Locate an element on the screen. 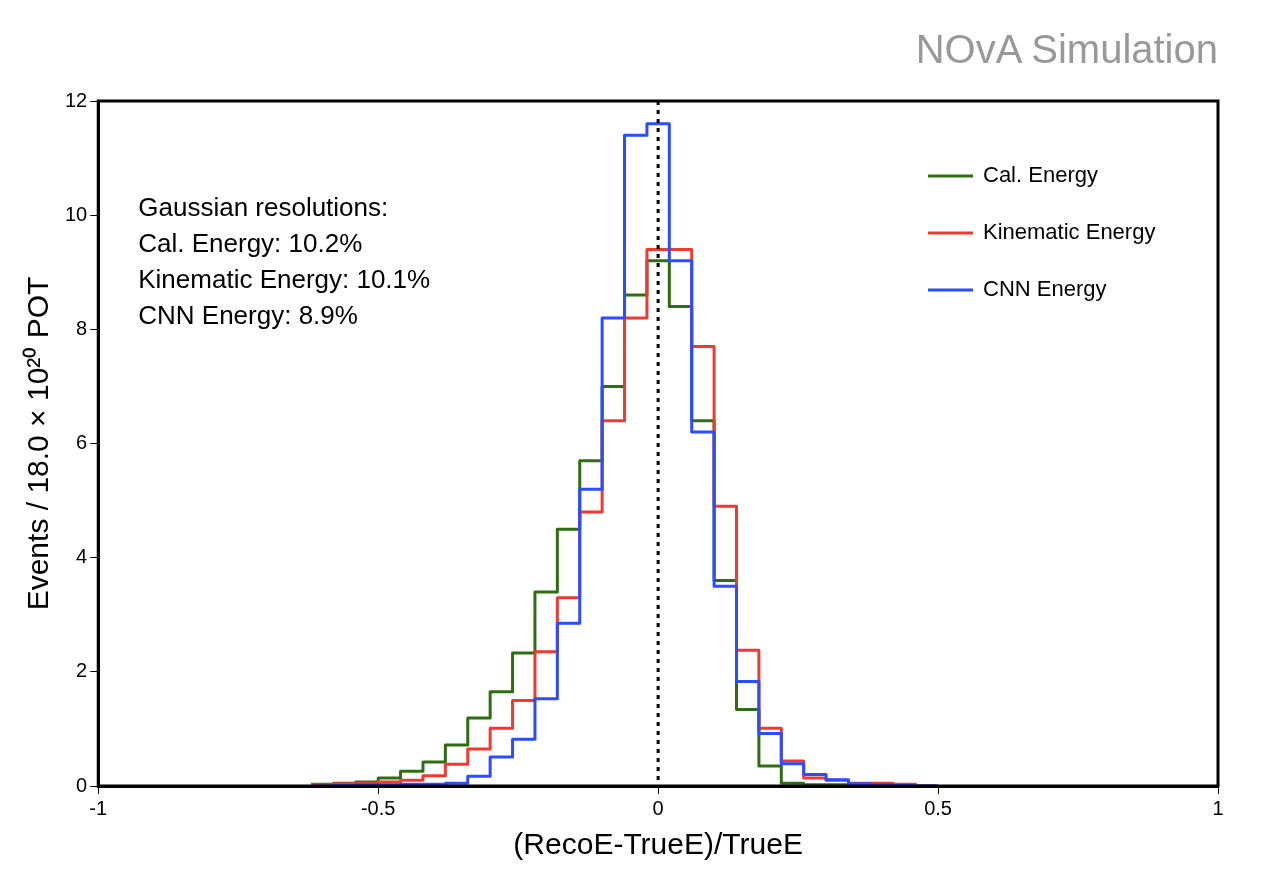 This screenshot has height=879, width=1272. y-tick-label: 6 is located at coordinates (82, 442).